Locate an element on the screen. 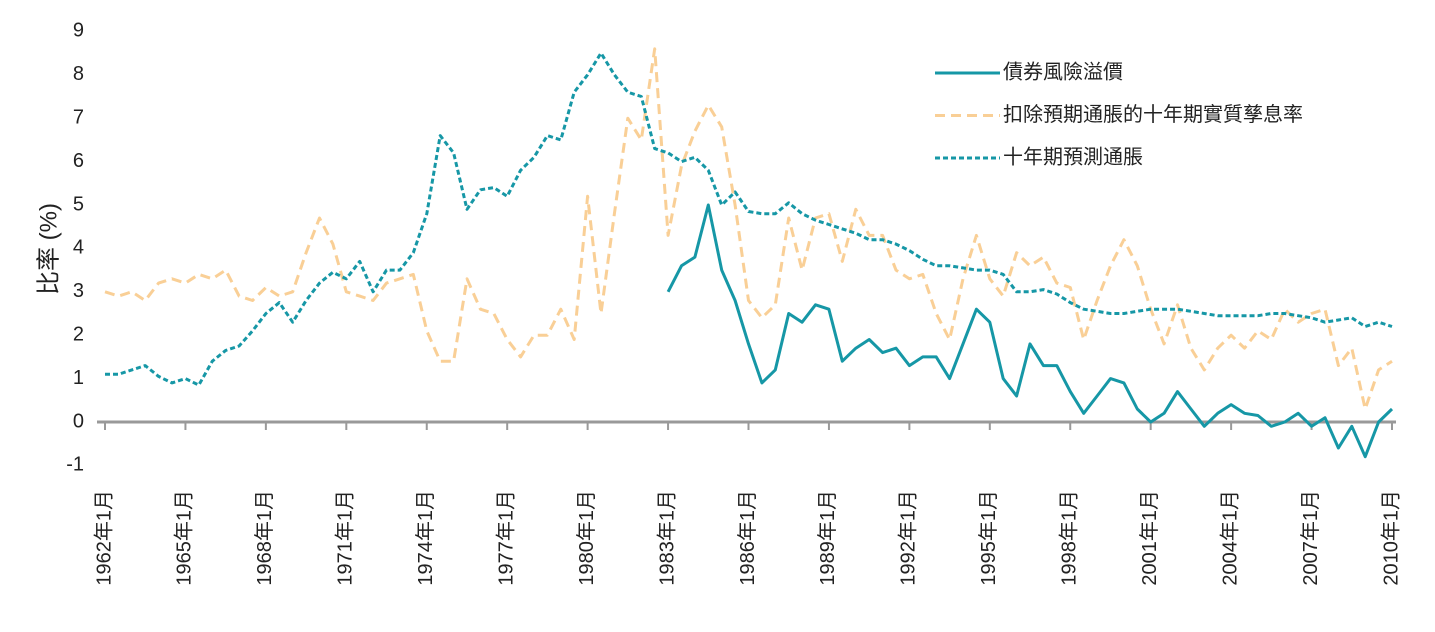 The width and height of the screenshot is (1435, 632). y-tick-label: -1 is located at coordinates (75, 465).